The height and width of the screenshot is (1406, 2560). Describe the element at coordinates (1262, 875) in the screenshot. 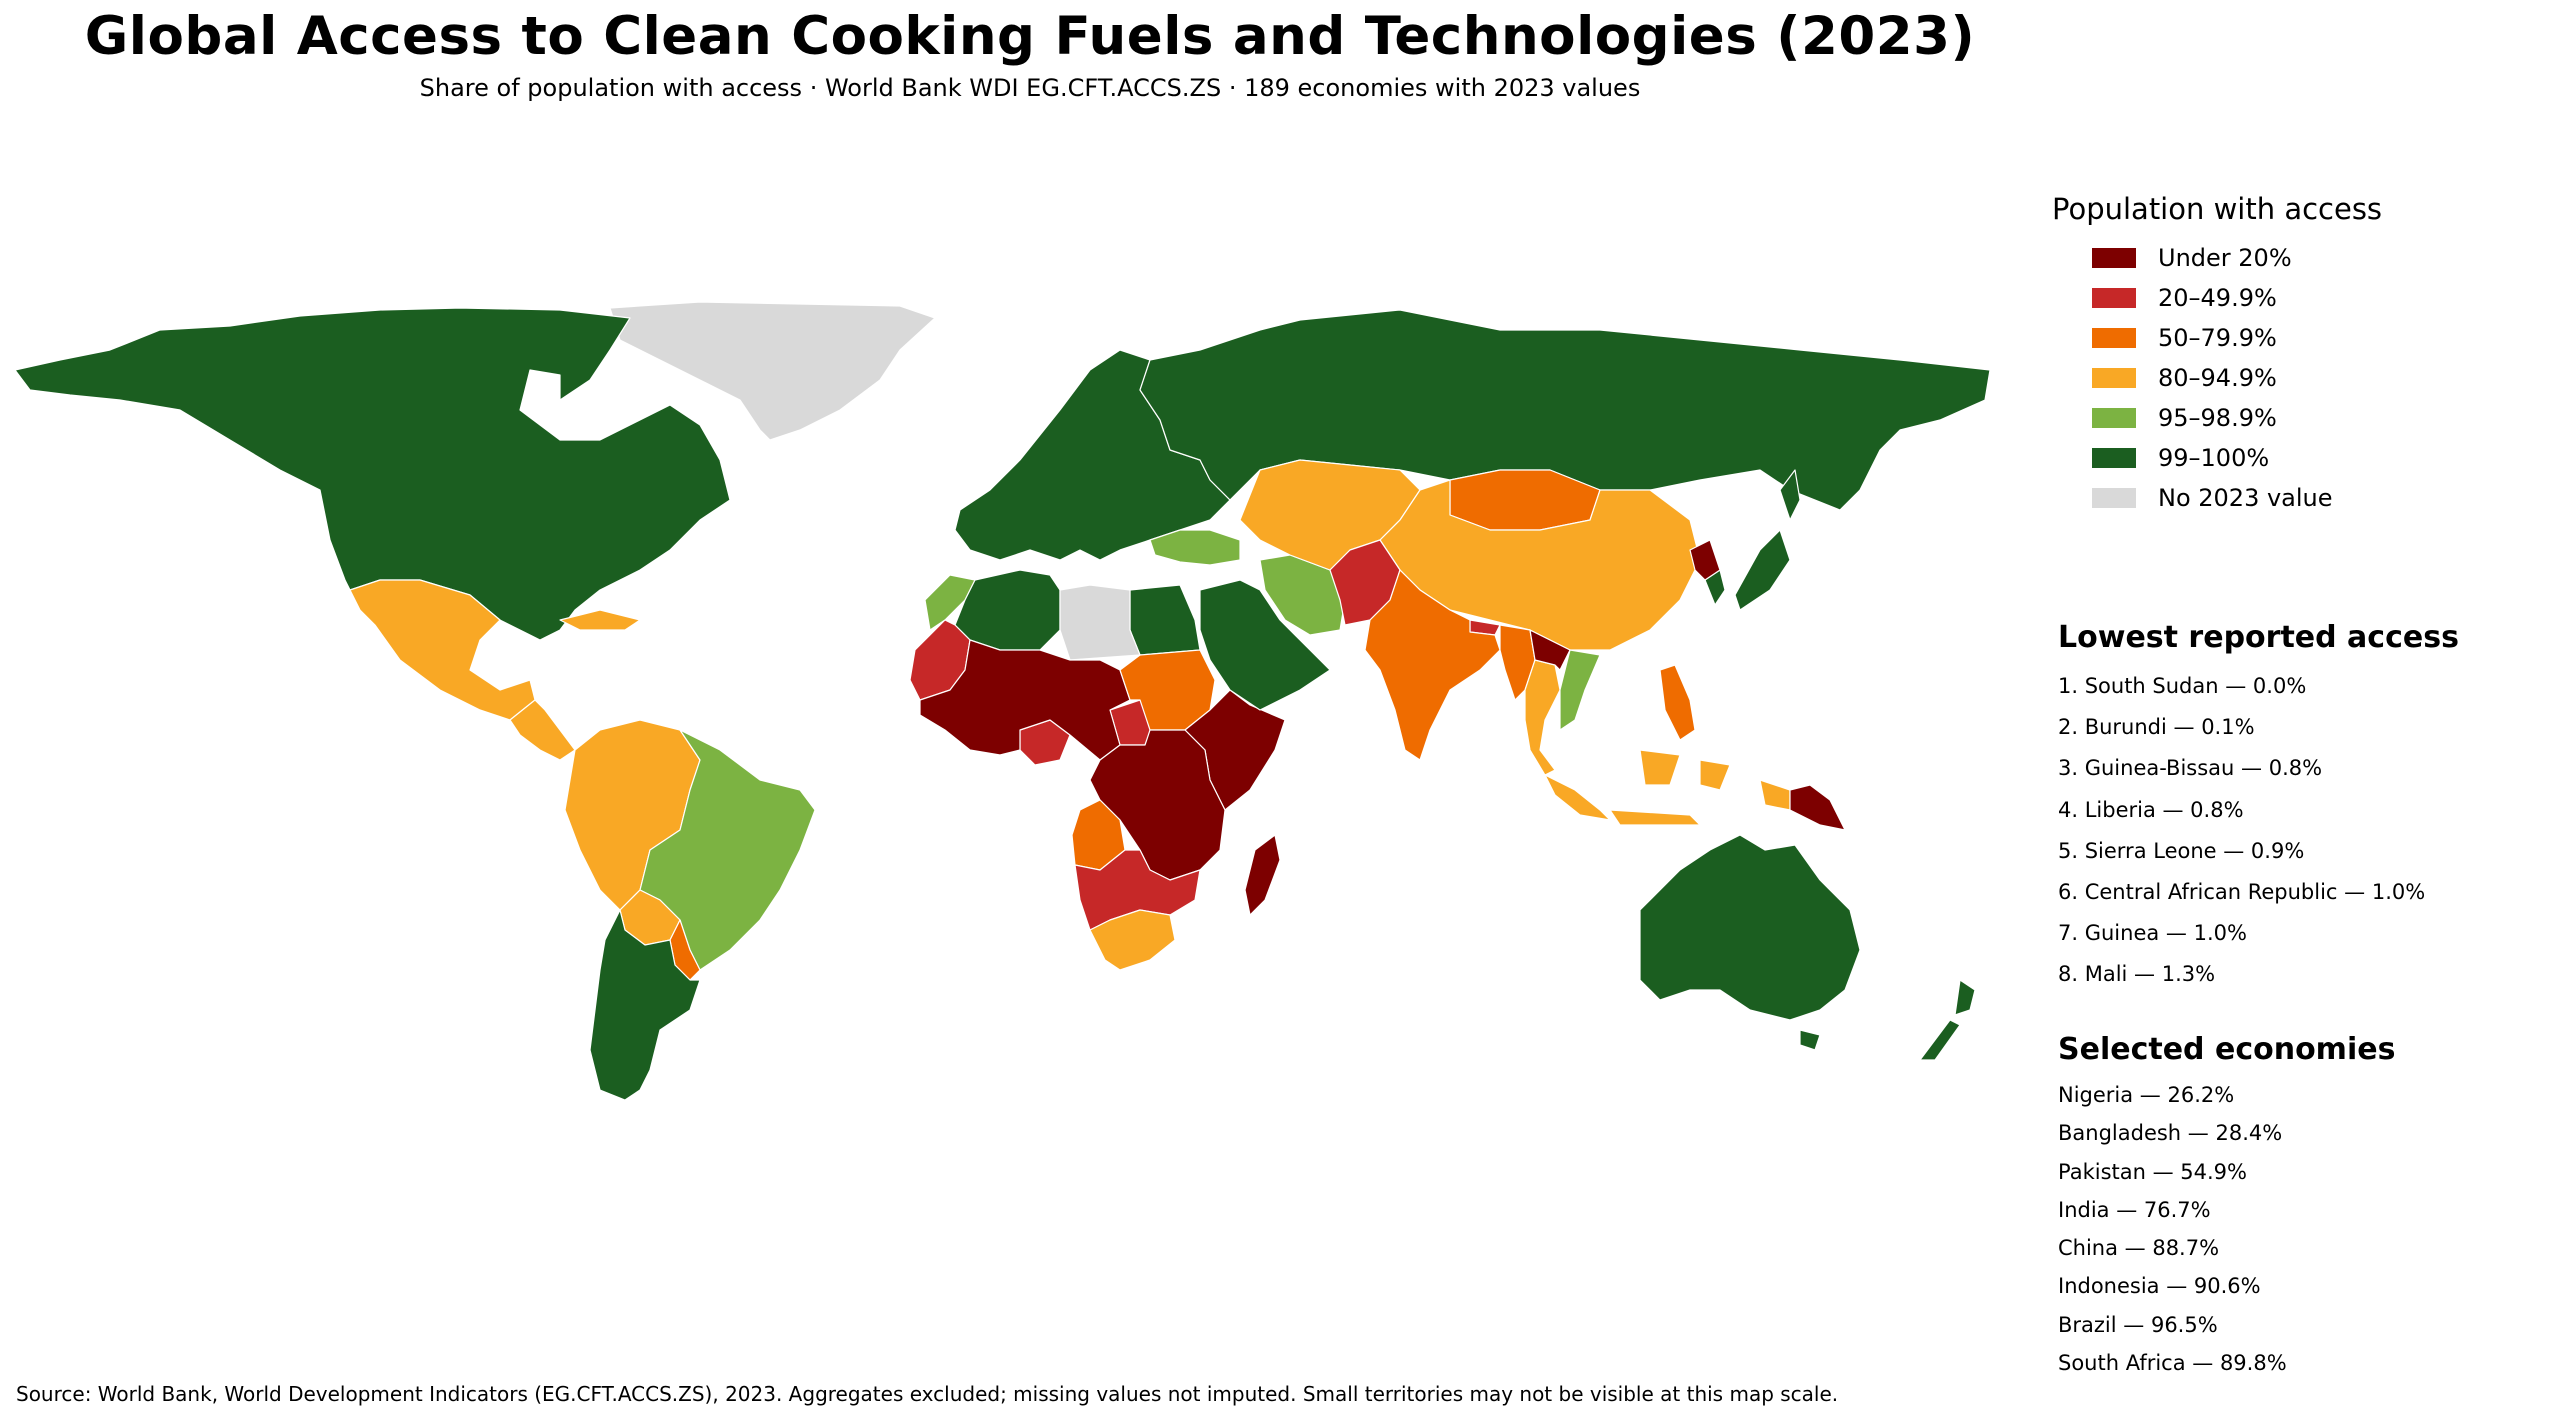

I see `region-madagascar` at that location.